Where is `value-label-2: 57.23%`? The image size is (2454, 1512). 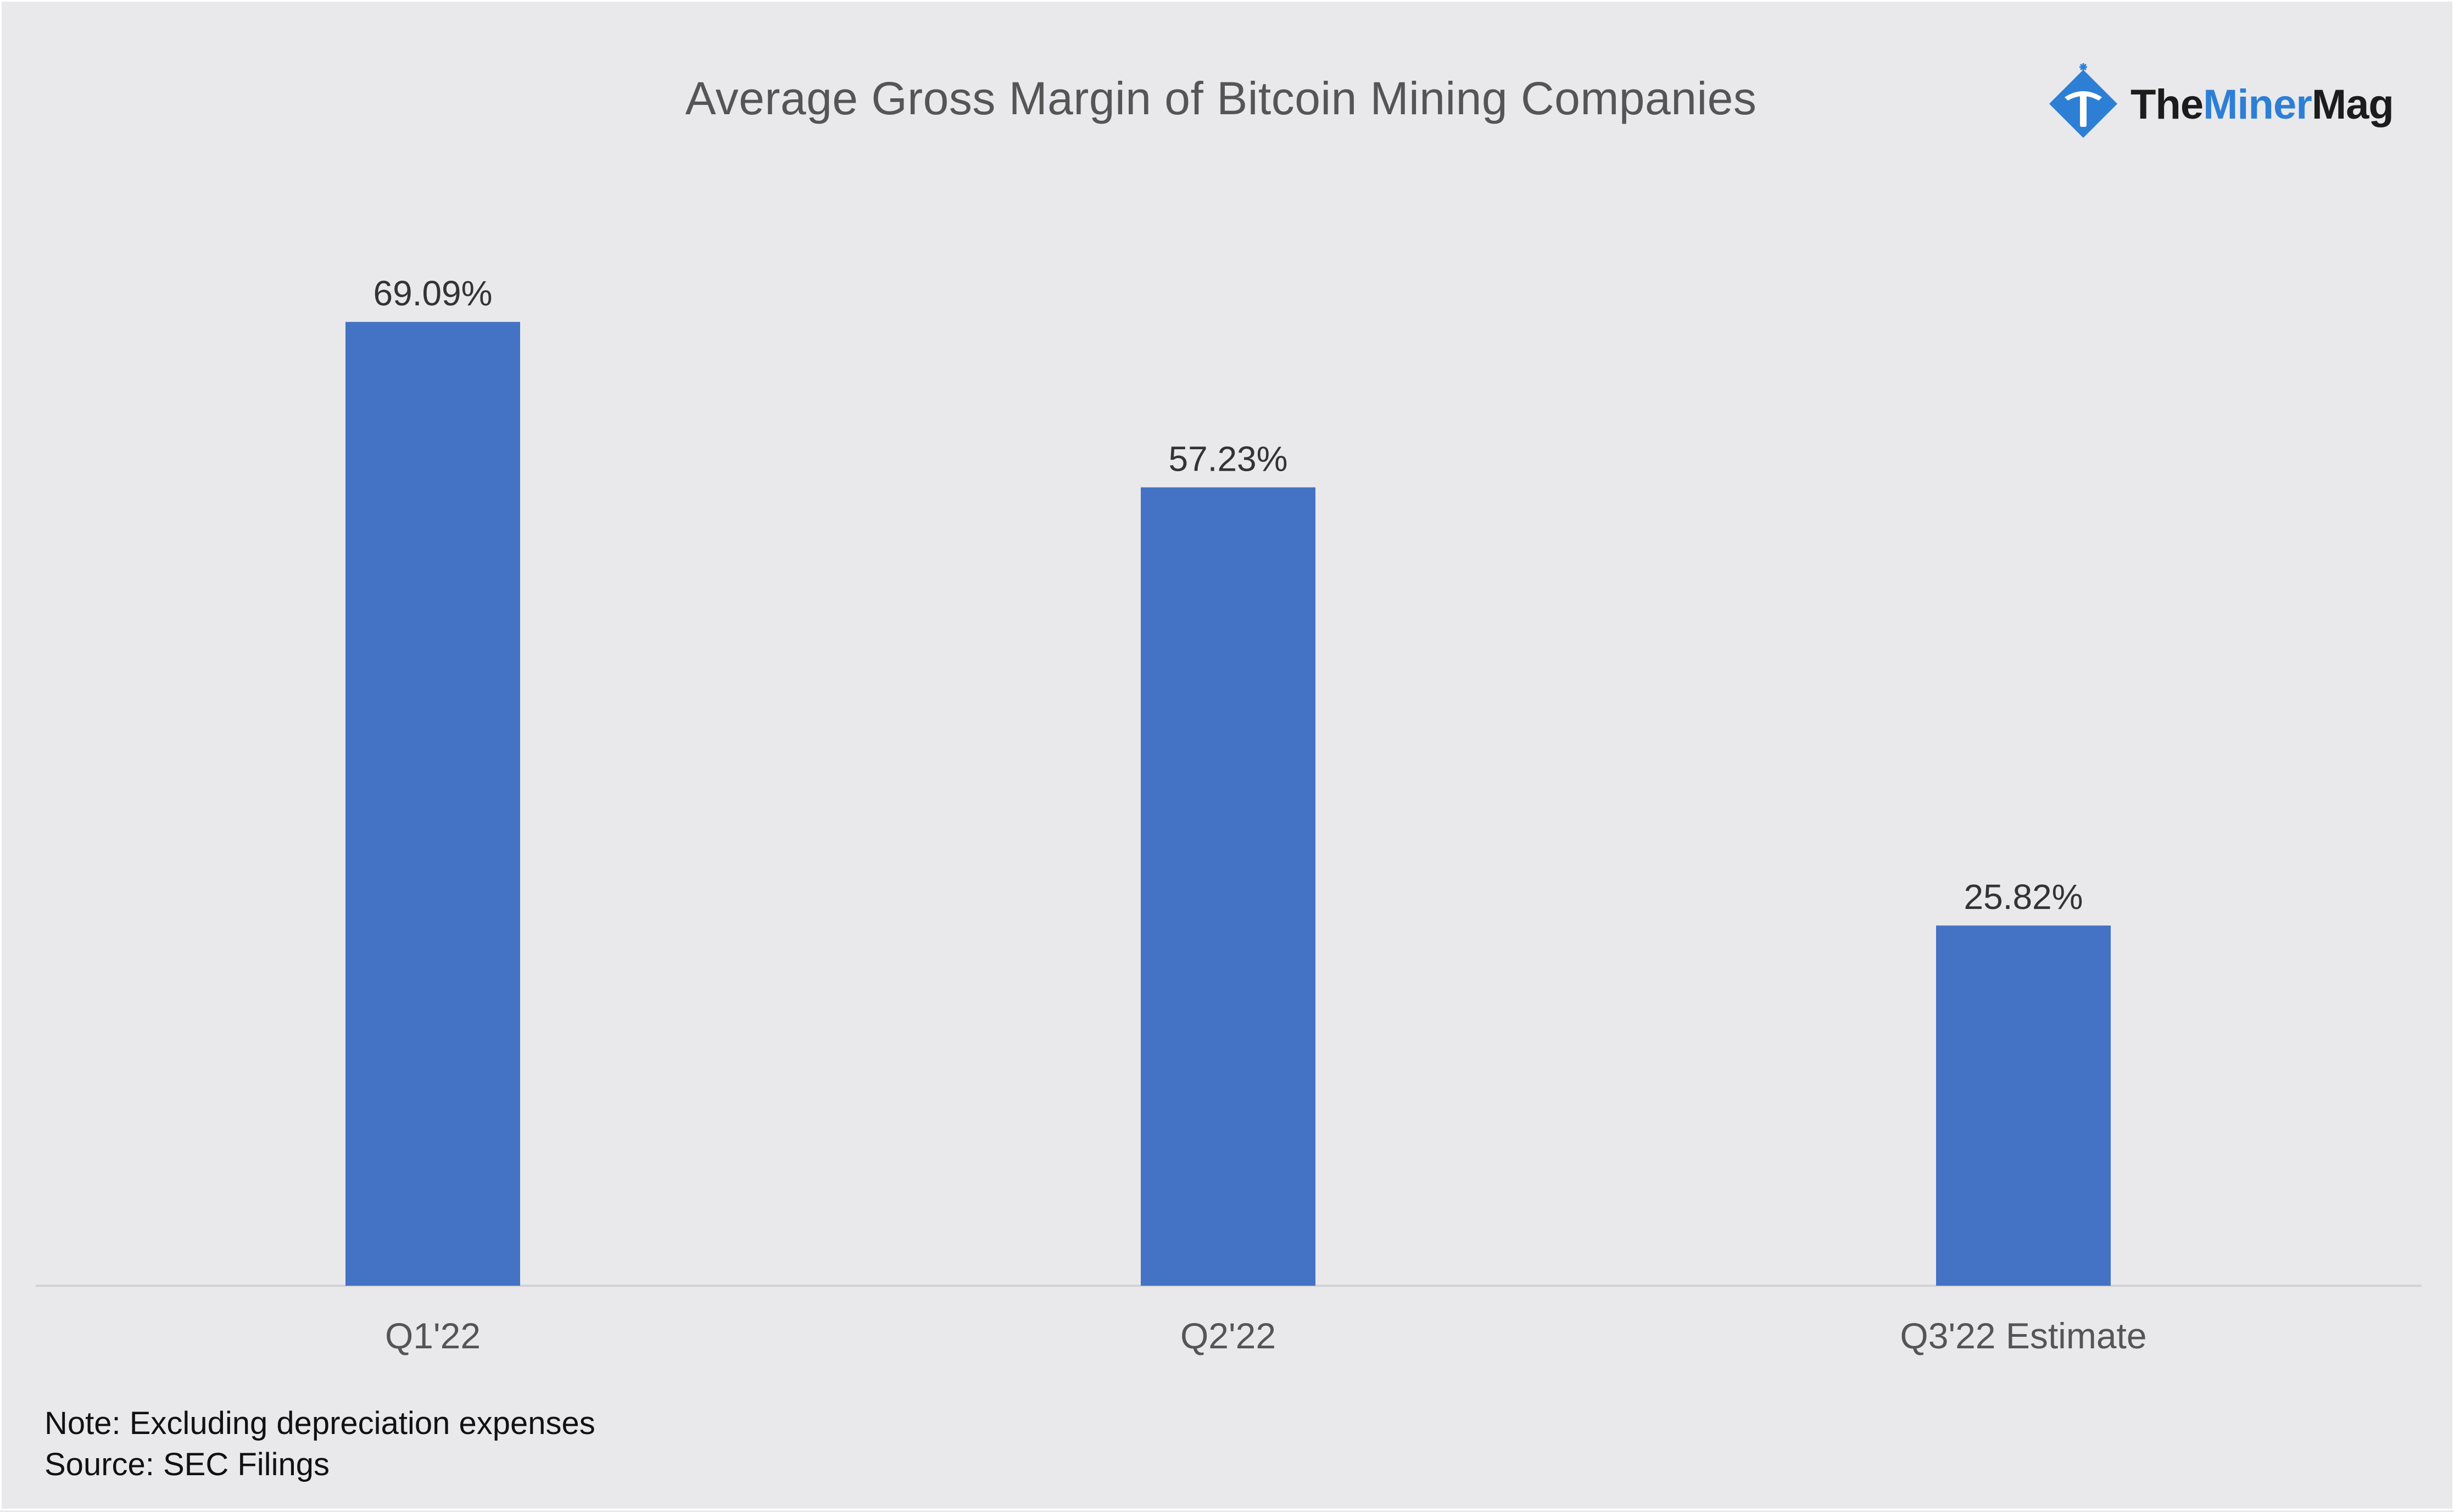 value-label-2: 57.23% is located at coordinates (1227, 458).